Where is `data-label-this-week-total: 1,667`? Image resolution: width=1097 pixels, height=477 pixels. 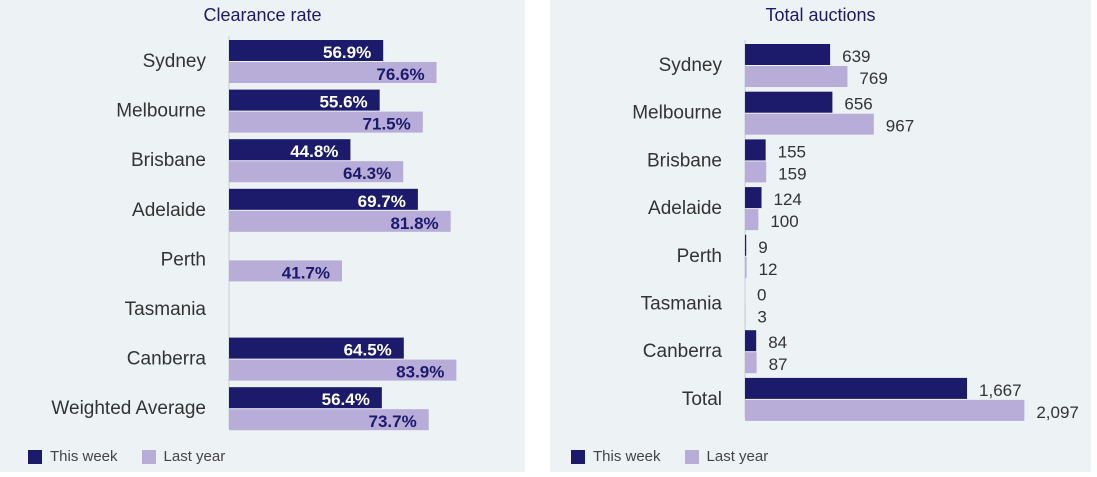 data-label-this-week-total: 1,667 is located at coordinates (1000, 390).